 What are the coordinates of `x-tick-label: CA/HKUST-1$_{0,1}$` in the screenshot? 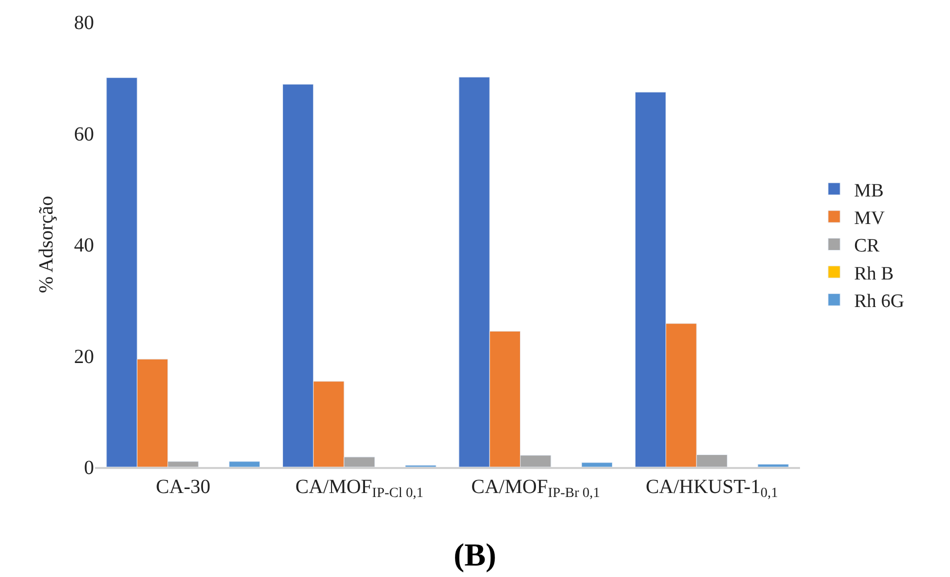 It's located at (712, 489).